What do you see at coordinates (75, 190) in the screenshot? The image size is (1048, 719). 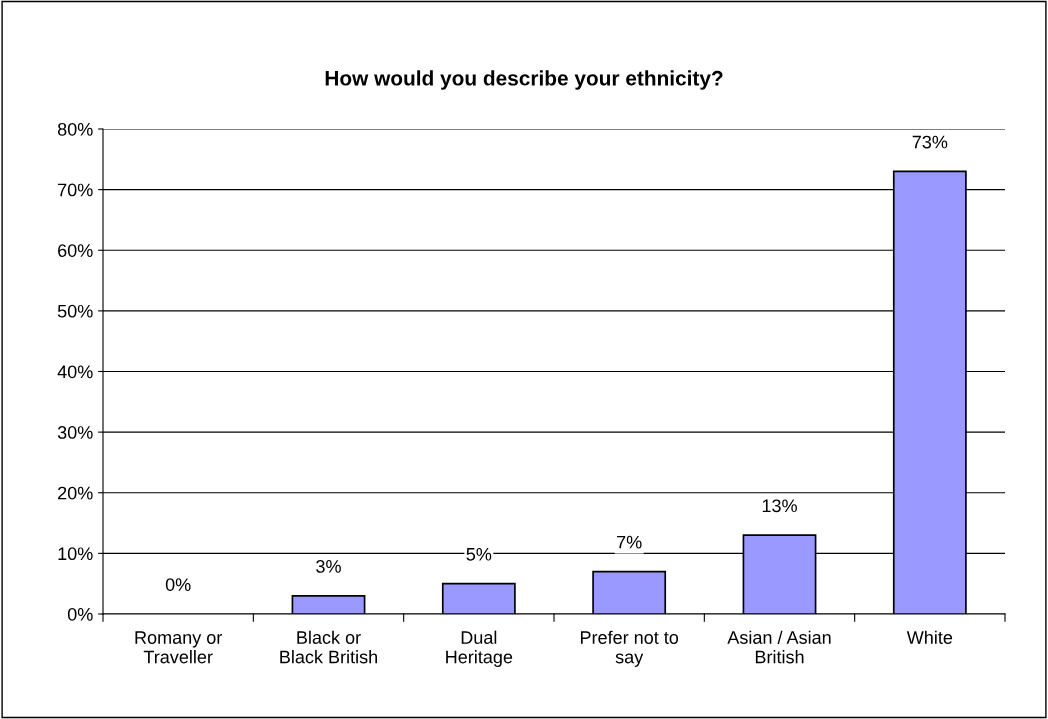 I see `y-tick-label: 70%` at bounding box center [75, 190].